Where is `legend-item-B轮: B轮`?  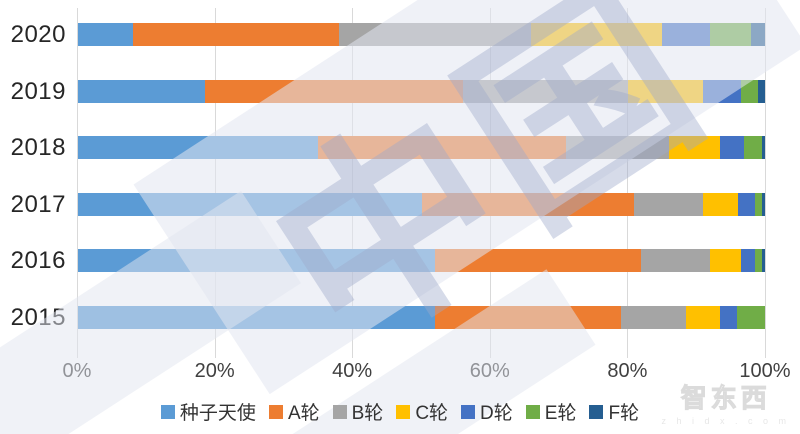 legend-item-B轮: B轮 is located at coordinates (358, 411).